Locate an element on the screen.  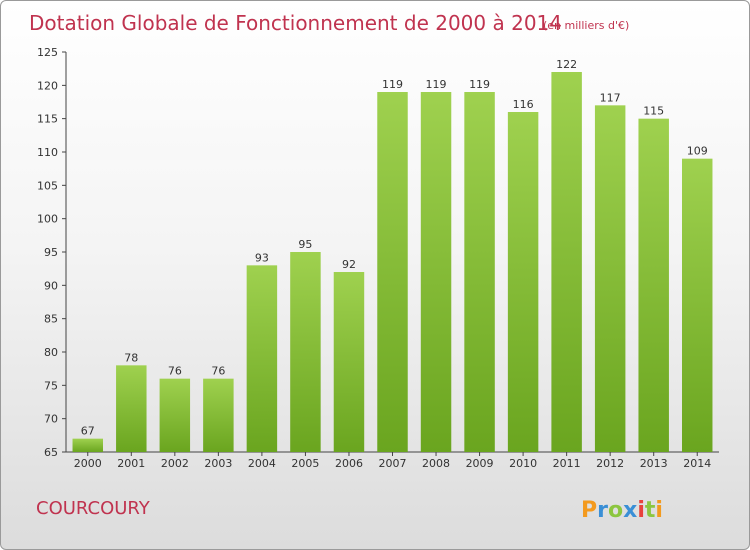
x-tick-label: 2014 is located at coordinates (697, 463).